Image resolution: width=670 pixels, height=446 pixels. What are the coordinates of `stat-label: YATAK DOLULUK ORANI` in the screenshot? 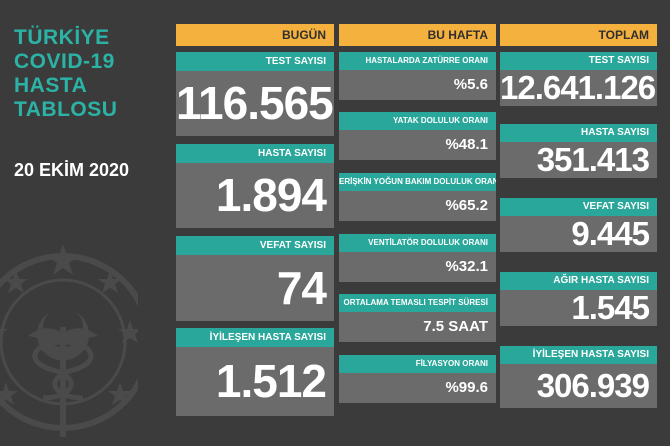 It's located at (417, 121).